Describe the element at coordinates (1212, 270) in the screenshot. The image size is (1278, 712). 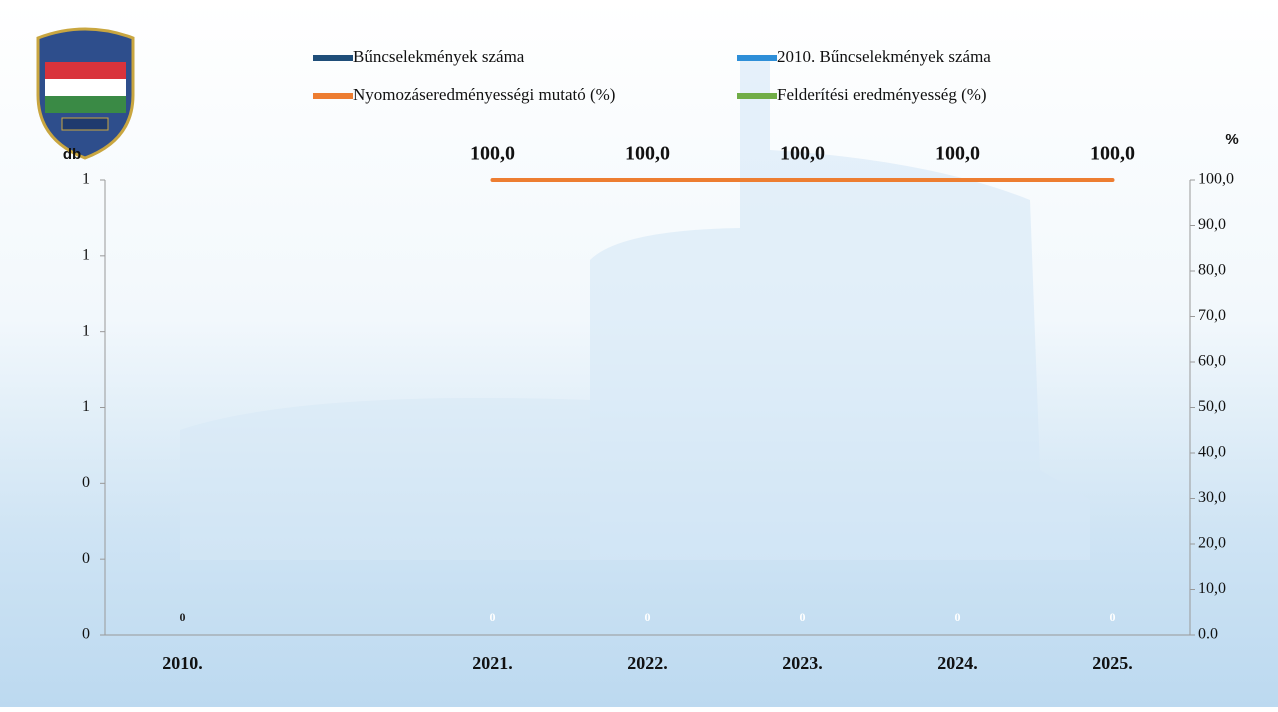
I see `y2-tick-label: 80,0` at that location.